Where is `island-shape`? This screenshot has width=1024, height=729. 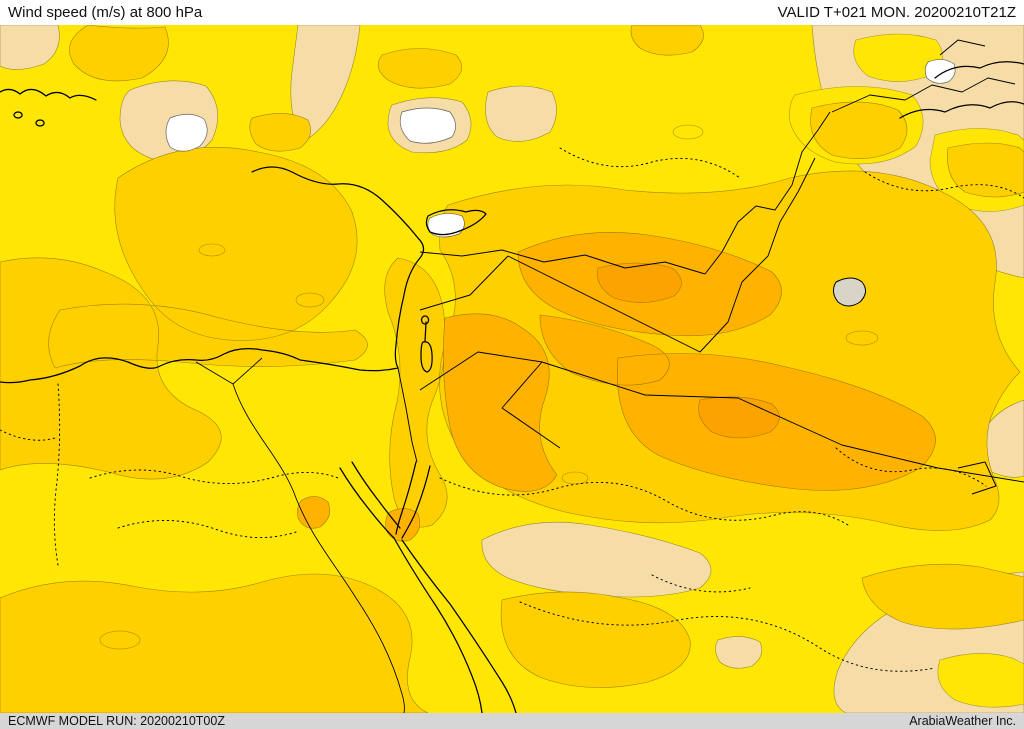 island-shape is located at coordinates (849, 292).